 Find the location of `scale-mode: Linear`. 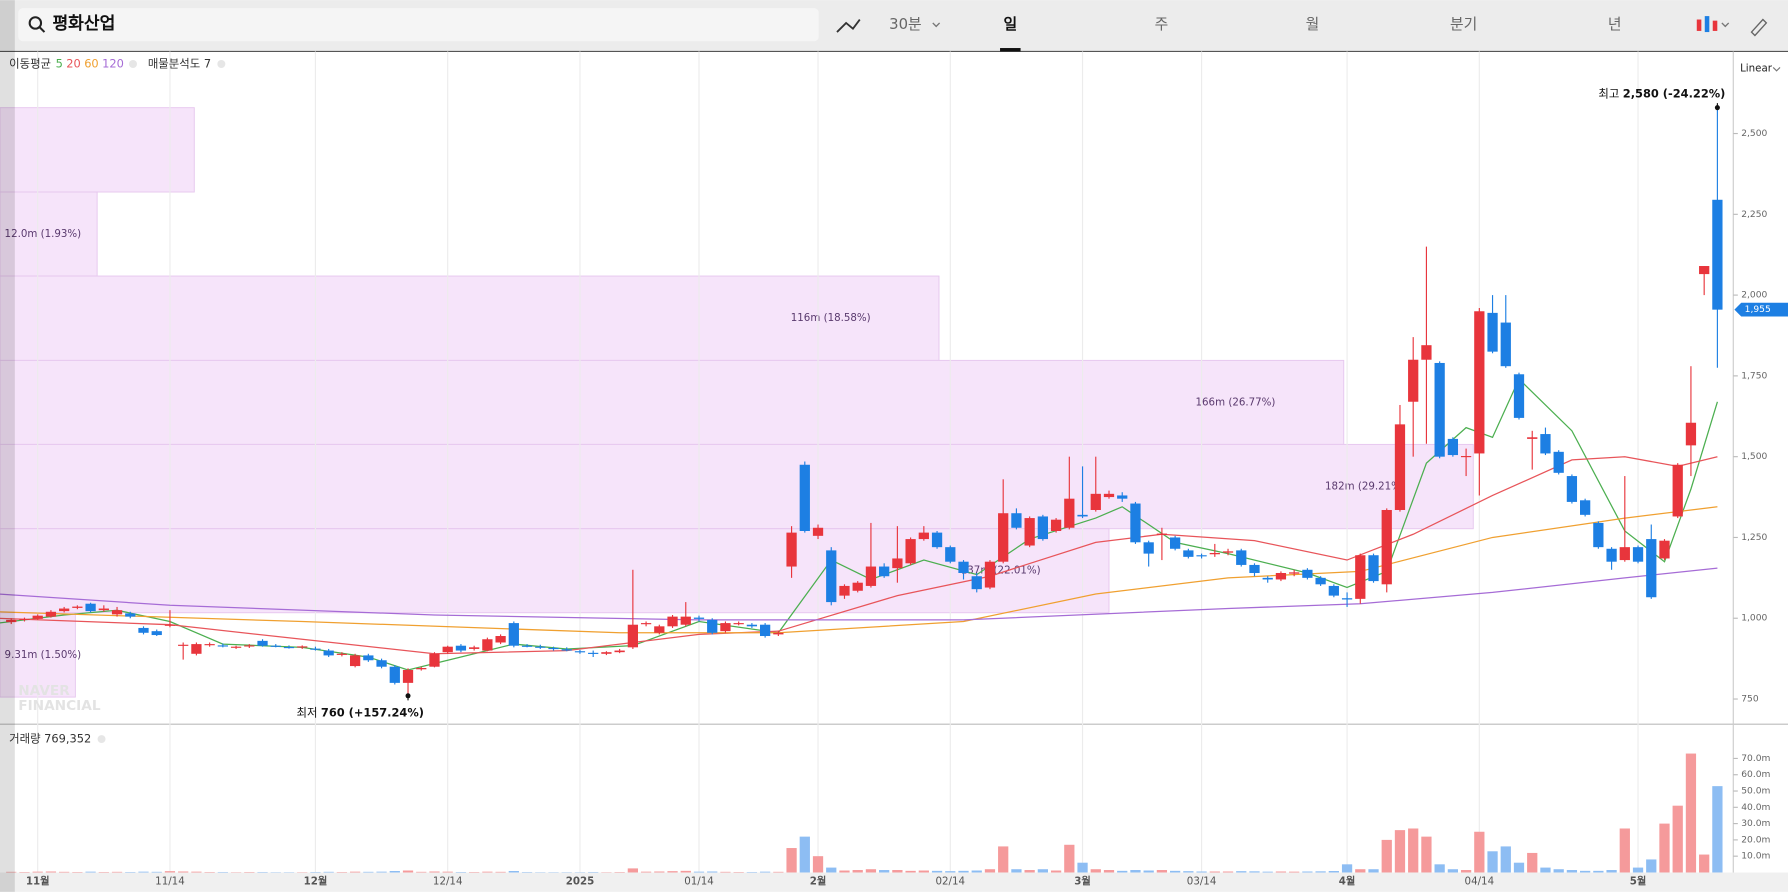

scale-mode: Linear is located at coordinates (1756, 69).